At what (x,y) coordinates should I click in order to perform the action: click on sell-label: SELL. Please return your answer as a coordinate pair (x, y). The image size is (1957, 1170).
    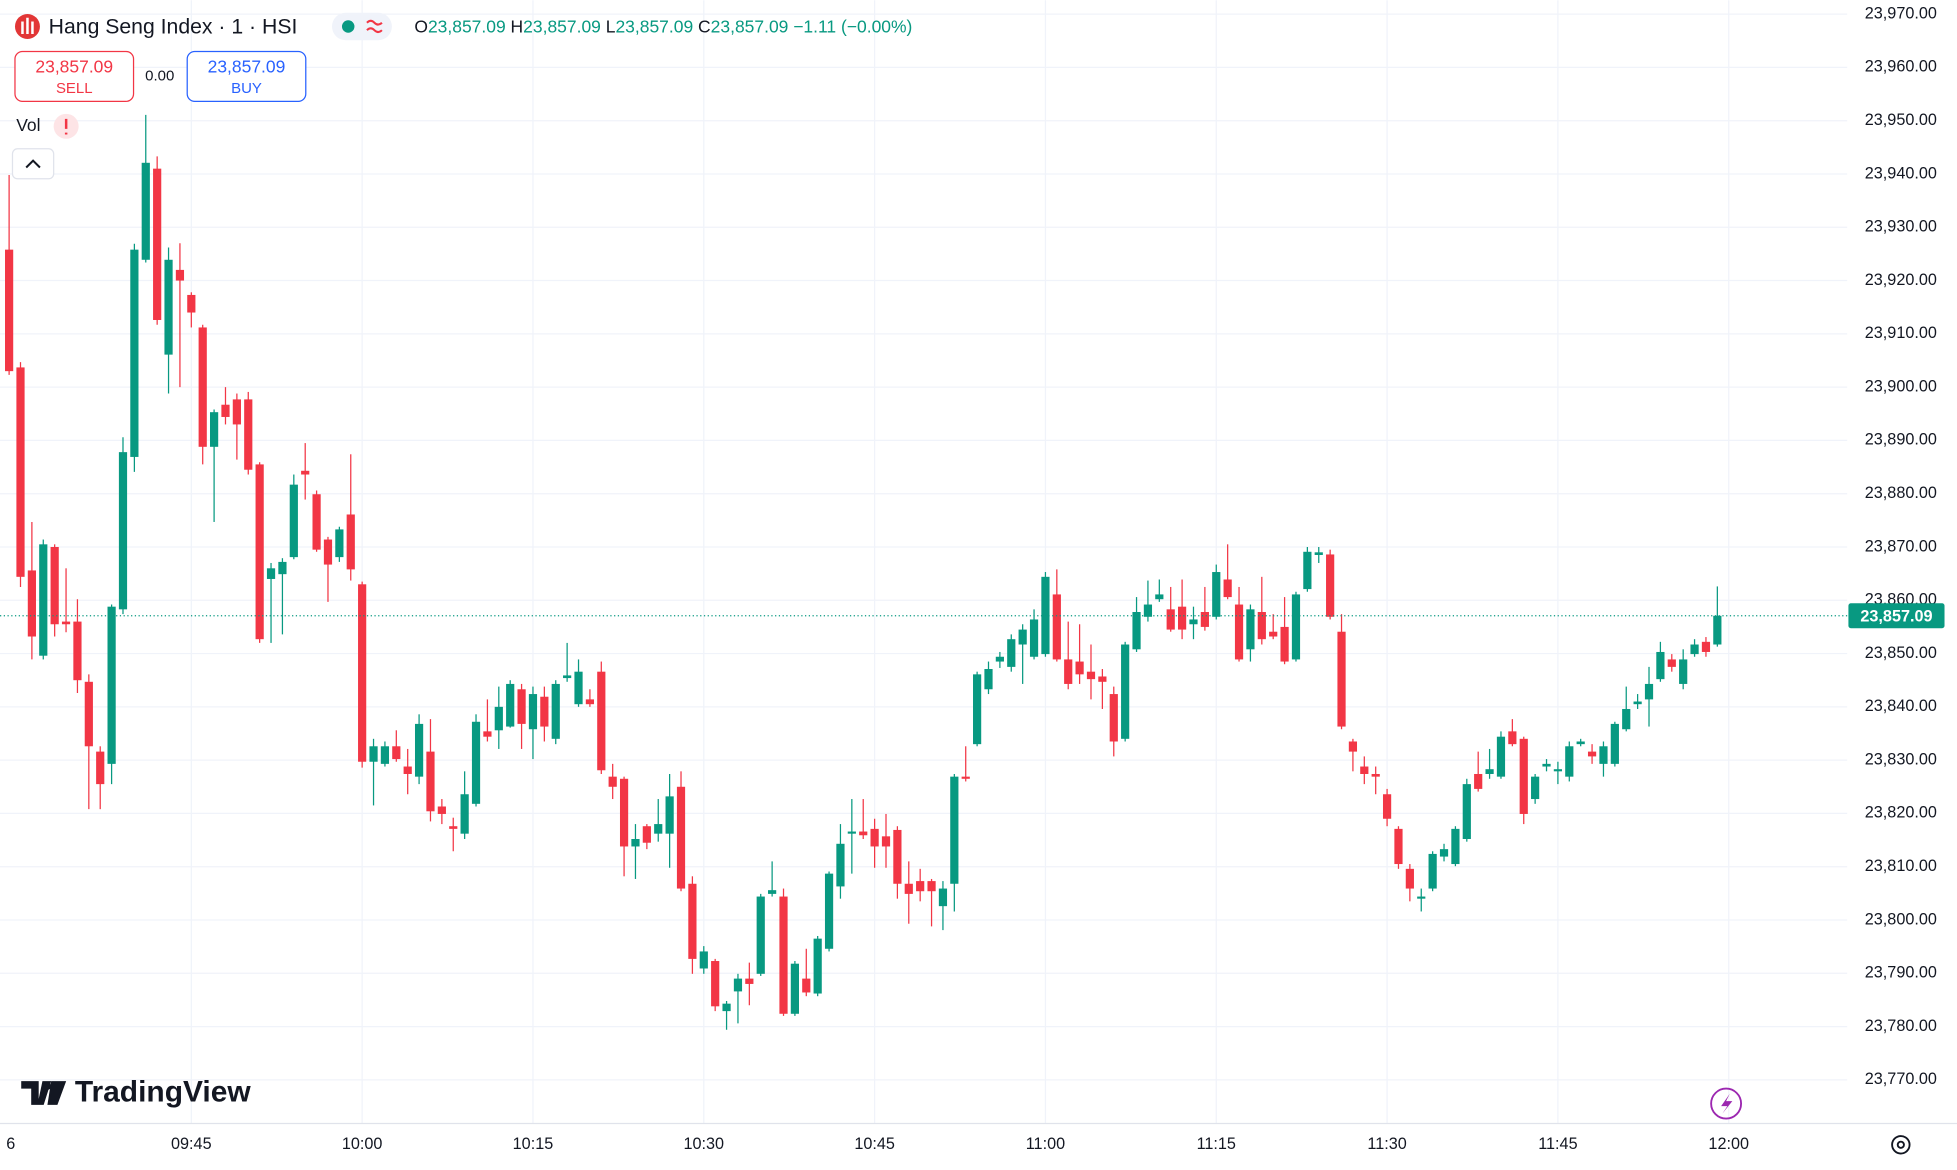
    Looking at the image, I should click on (74, 88).